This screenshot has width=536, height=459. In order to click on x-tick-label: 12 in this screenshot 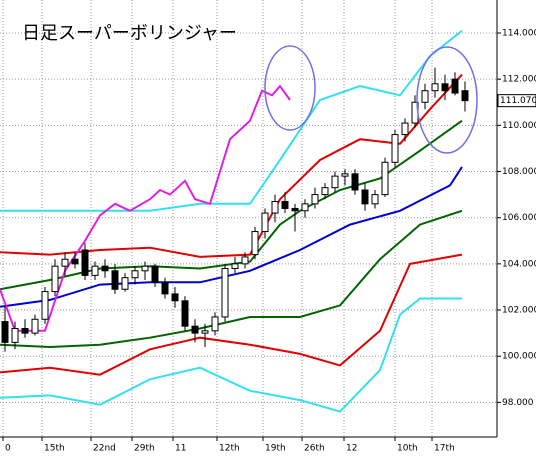, I will do `click(351, 449)`.